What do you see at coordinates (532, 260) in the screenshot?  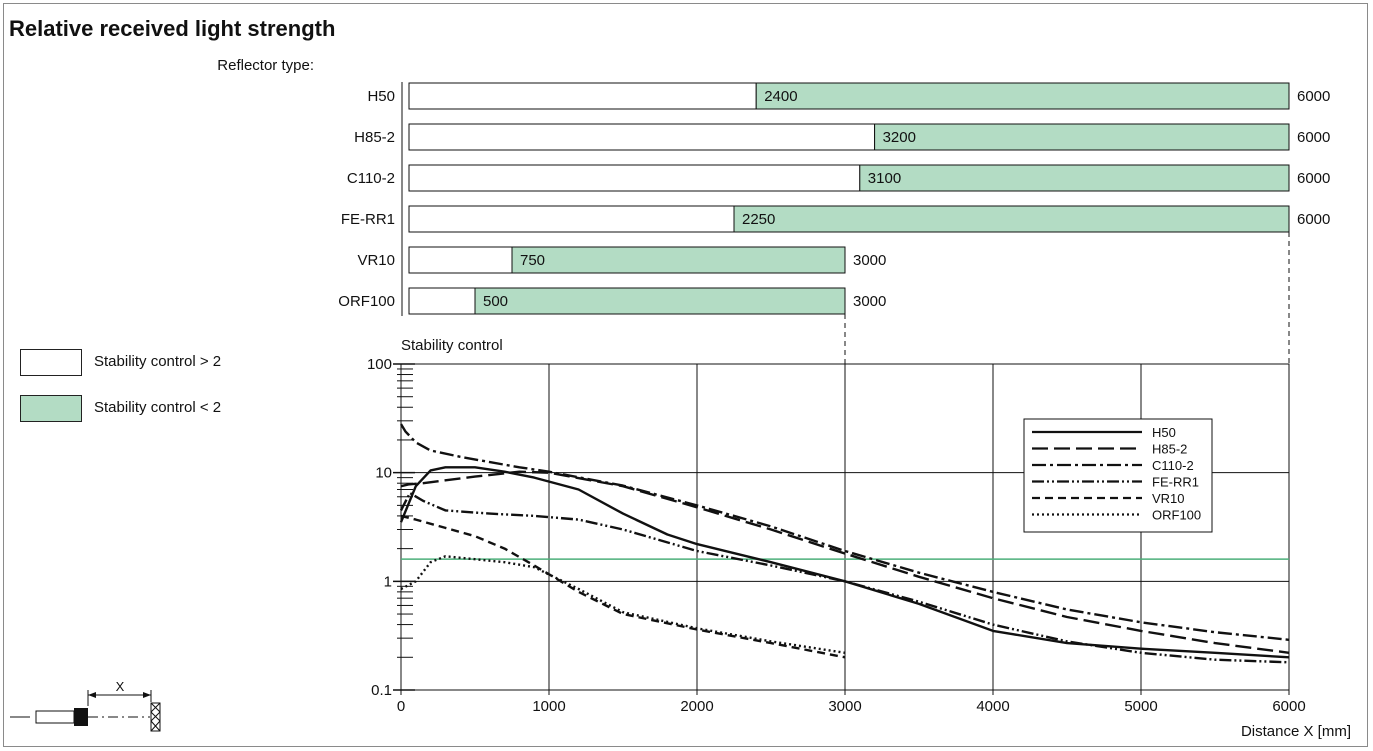 I see `bar-split-label: 750` at bounding box center [532, 260].